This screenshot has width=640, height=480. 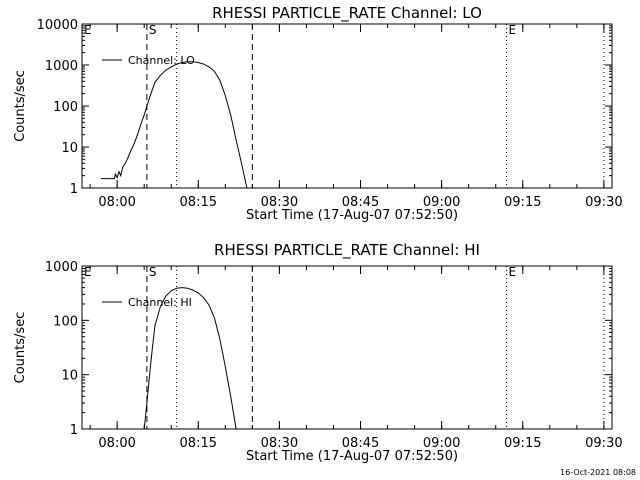 What do you see at coordinates (347, 250) in the screenshot?
I see `chart-title: RHESSI PARTICLE_RATE Channel: HI` at bounding box center [347, 250].